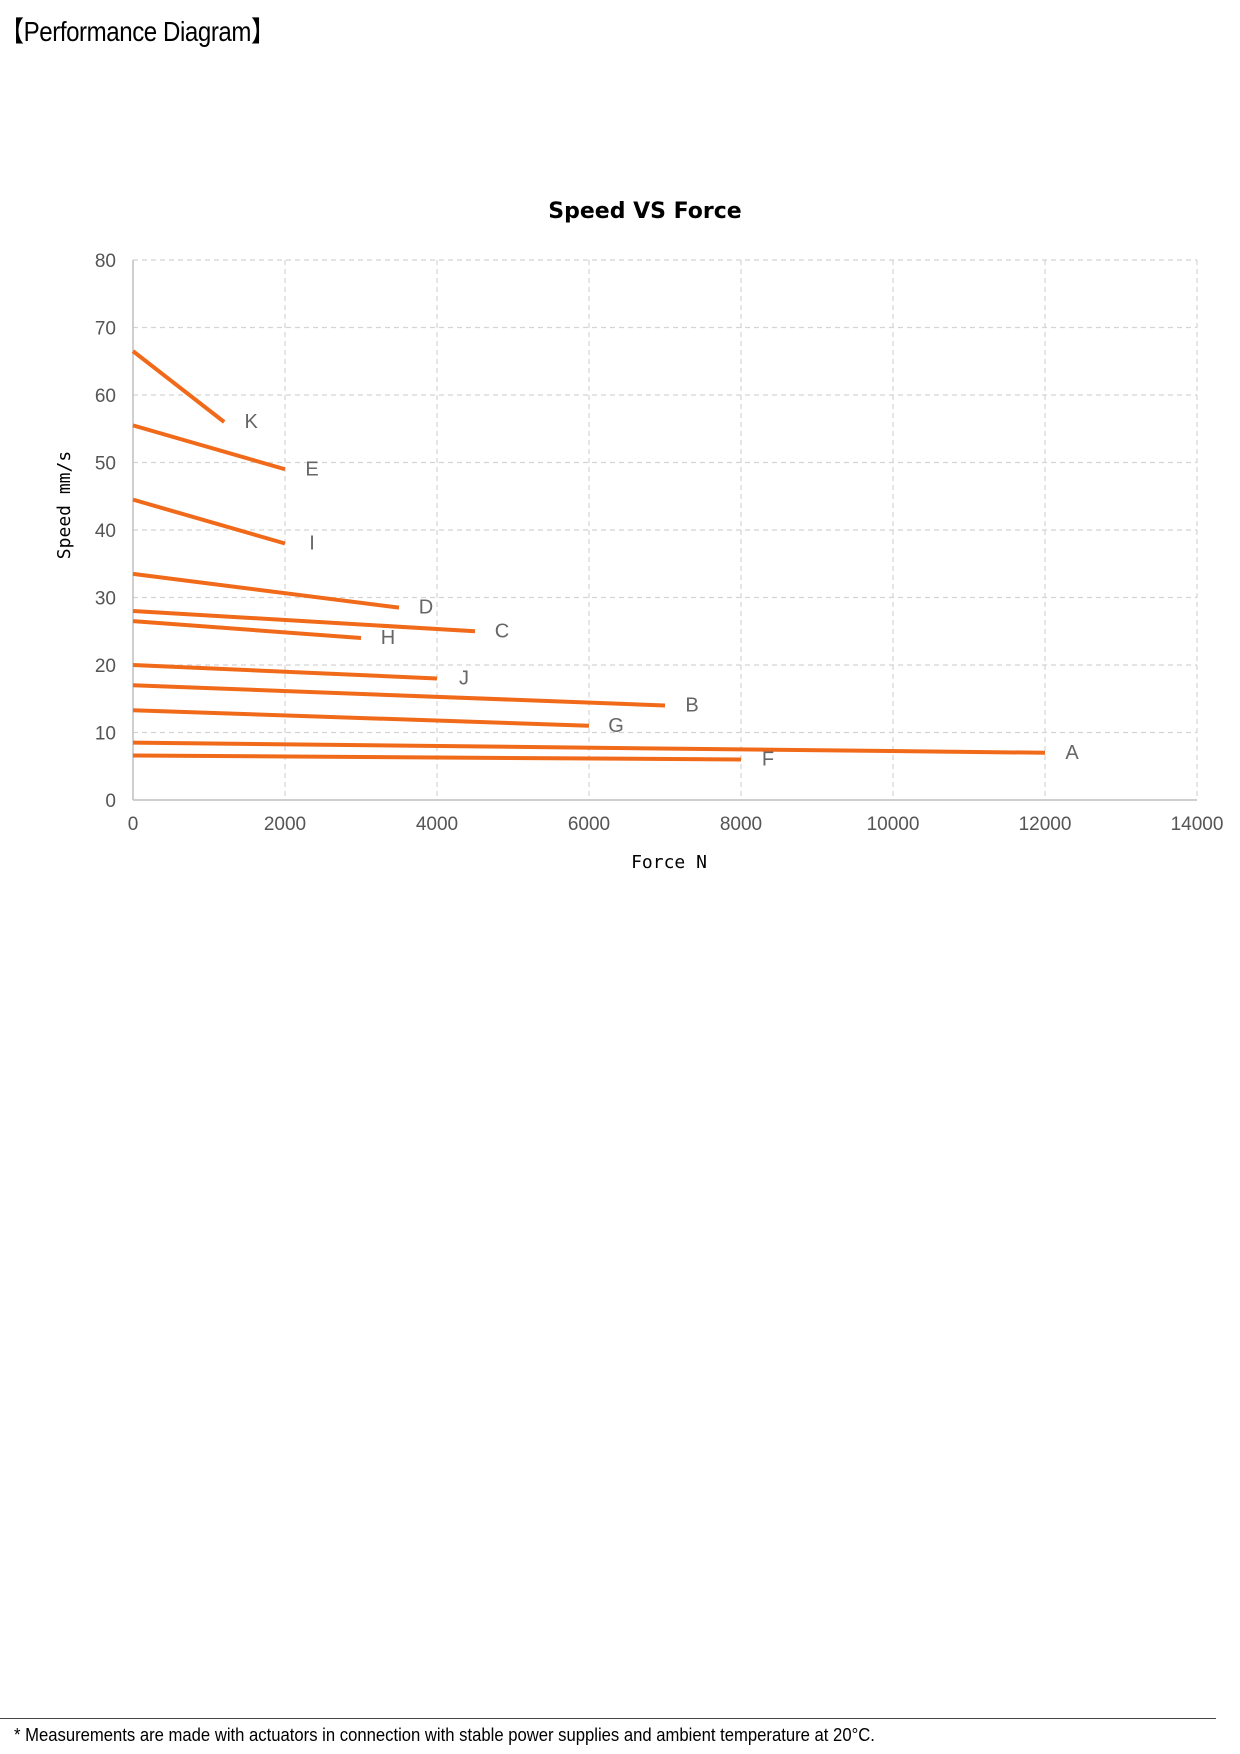 The height and width of the screenshot is (1754, 1240). What do you see at coordinates (644, 211) in the screenshot?
I see `chart-title: Speed VS Force` at bounding box center [644, 211].